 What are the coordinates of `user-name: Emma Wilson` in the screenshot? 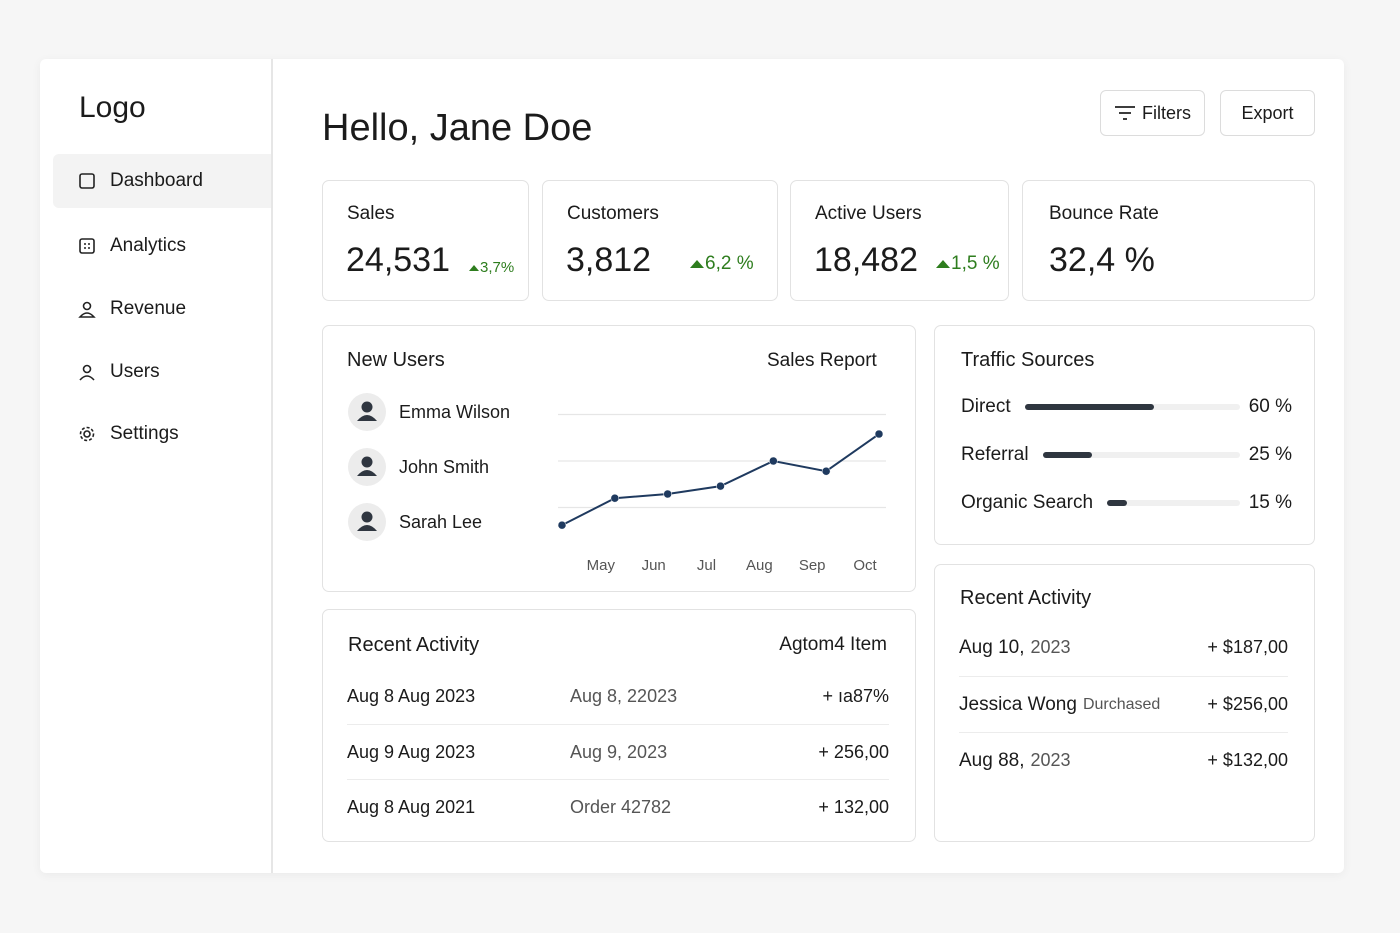 It's located at (455, 412).